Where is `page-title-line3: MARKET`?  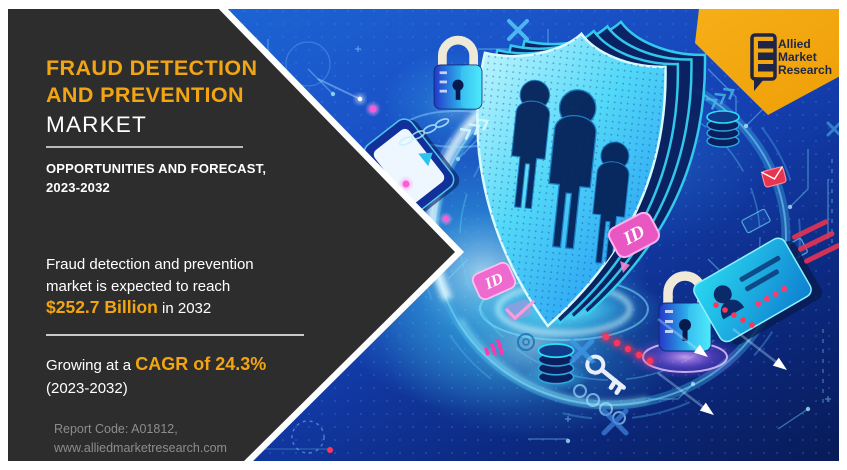 page-title-line3: MARKET is located at coordinates (96, 124).